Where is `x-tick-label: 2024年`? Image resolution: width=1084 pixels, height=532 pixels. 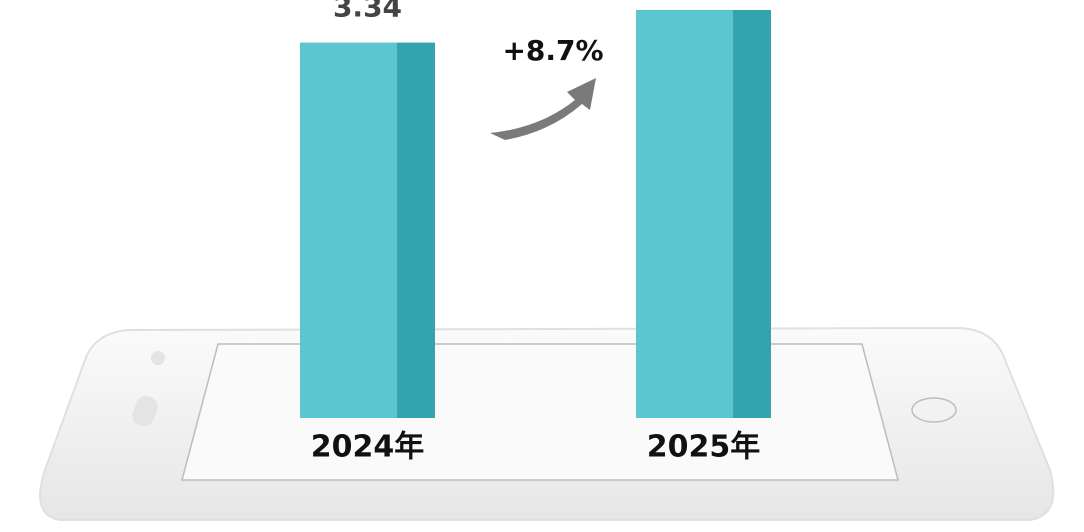
x-tick-label: 2024年 is located at coordinates (368, 447).